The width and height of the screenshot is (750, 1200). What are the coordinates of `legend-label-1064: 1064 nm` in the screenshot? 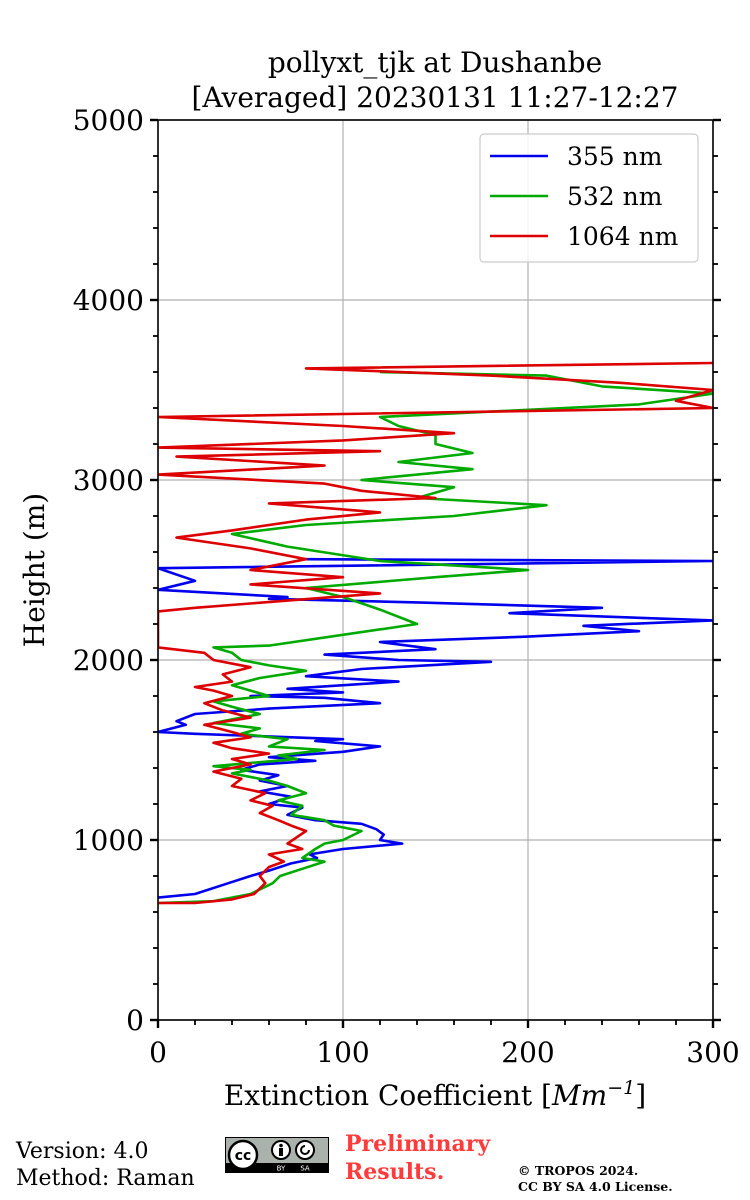 It's located at (623, 236).